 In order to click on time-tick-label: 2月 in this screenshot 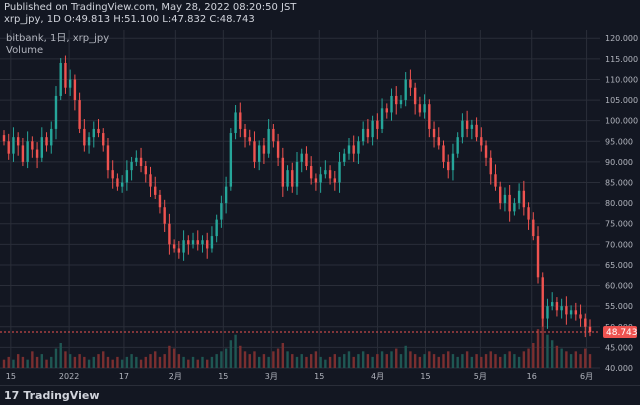, I will do `click(175, 376)`.